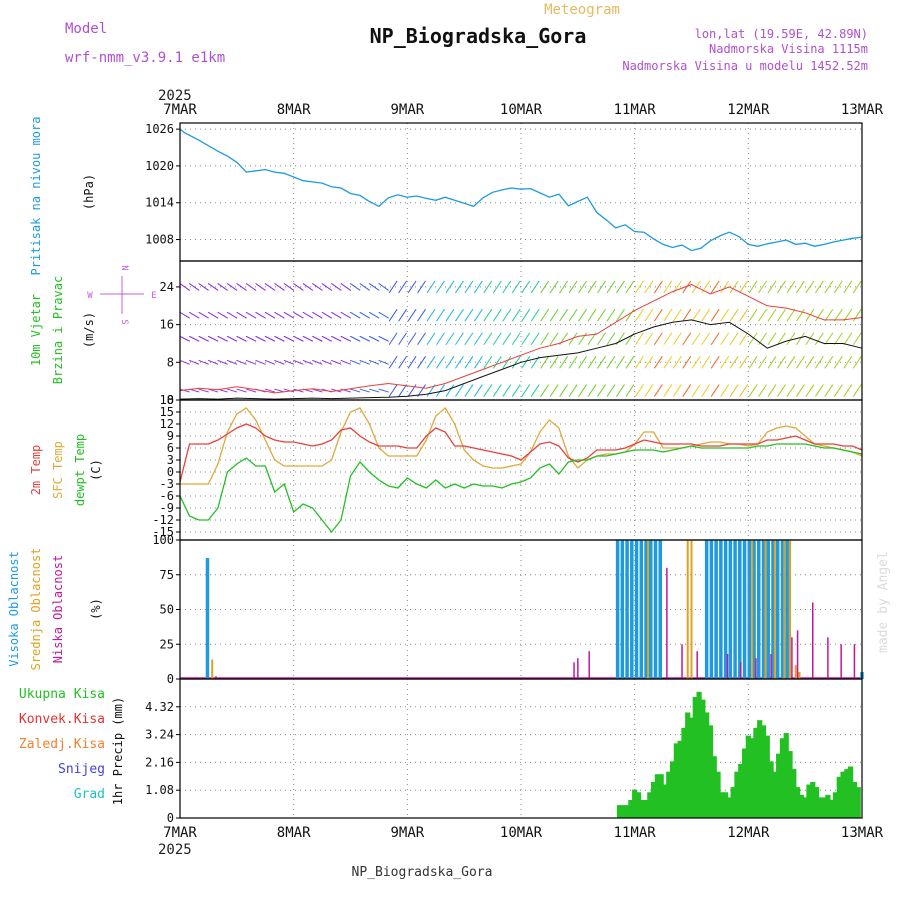  What do you see at coordinates (167, 508) in the screenshot?
I see `ytick-label: -9` at bounding box center [167, 508].